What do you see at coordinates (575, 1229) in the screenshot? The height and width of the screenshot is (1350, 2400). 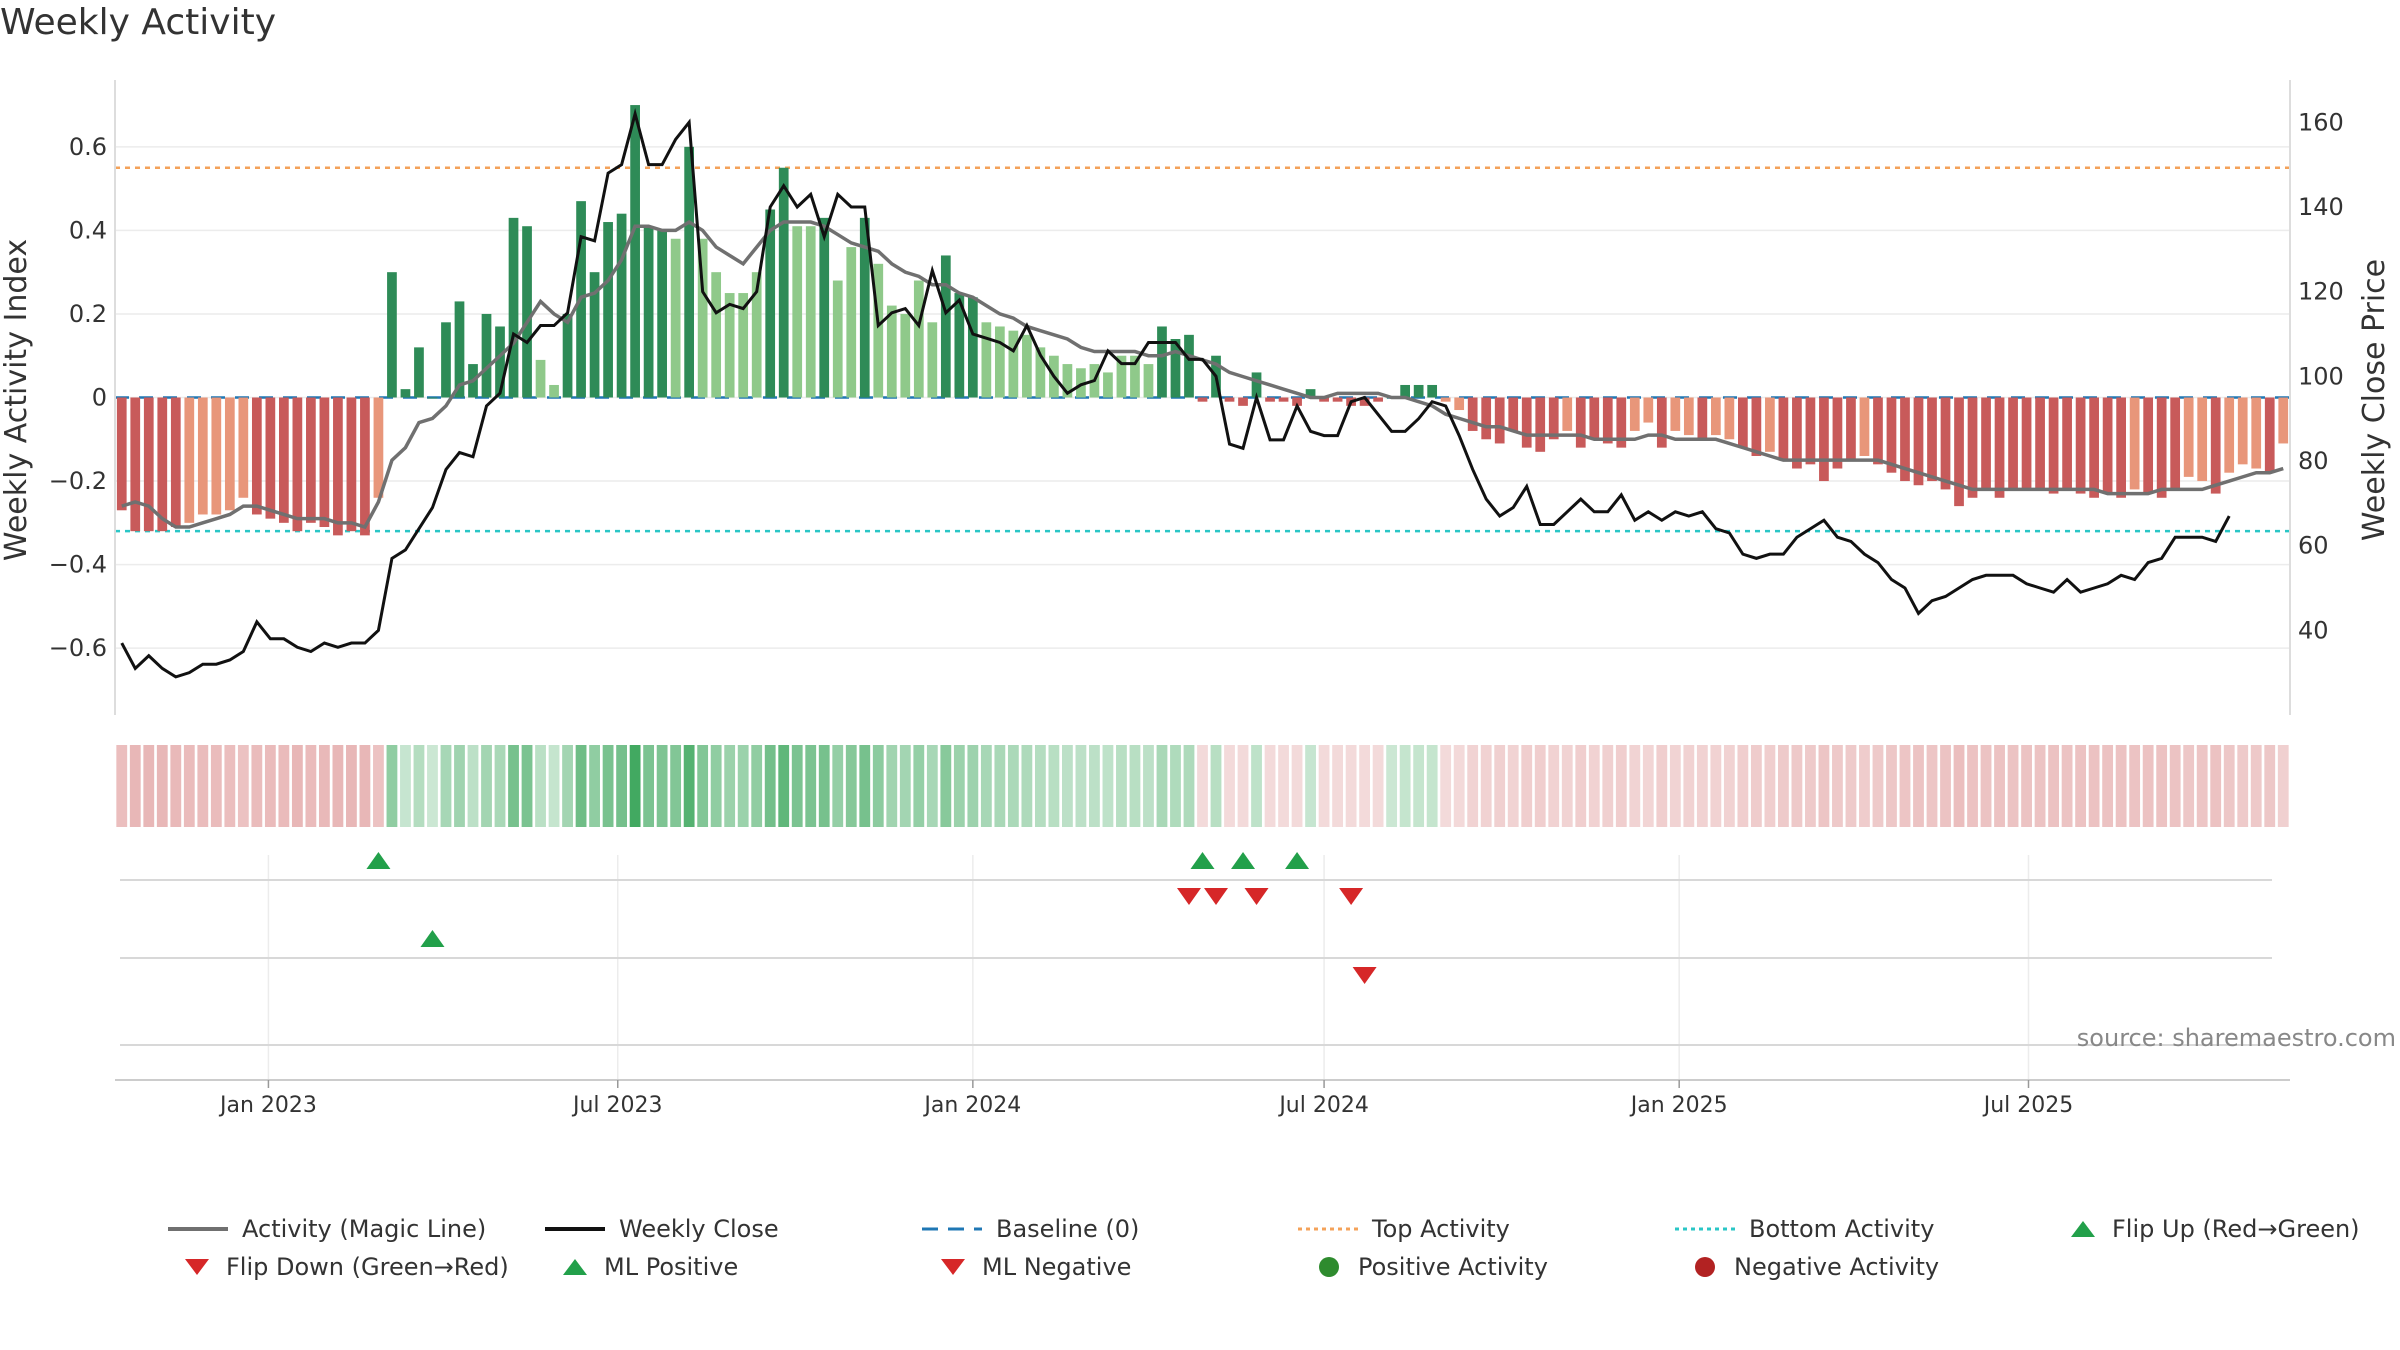 I see `legend-close-swatch` at bounding box center [575, 1229].